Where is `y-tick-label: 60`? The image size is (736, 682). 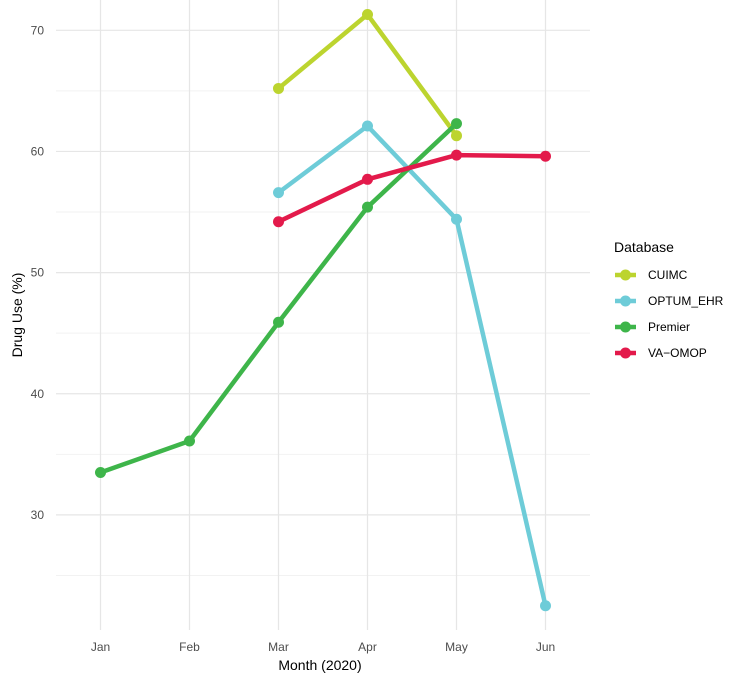 y-tick-label: 60 is located at coordinates (38, 151).